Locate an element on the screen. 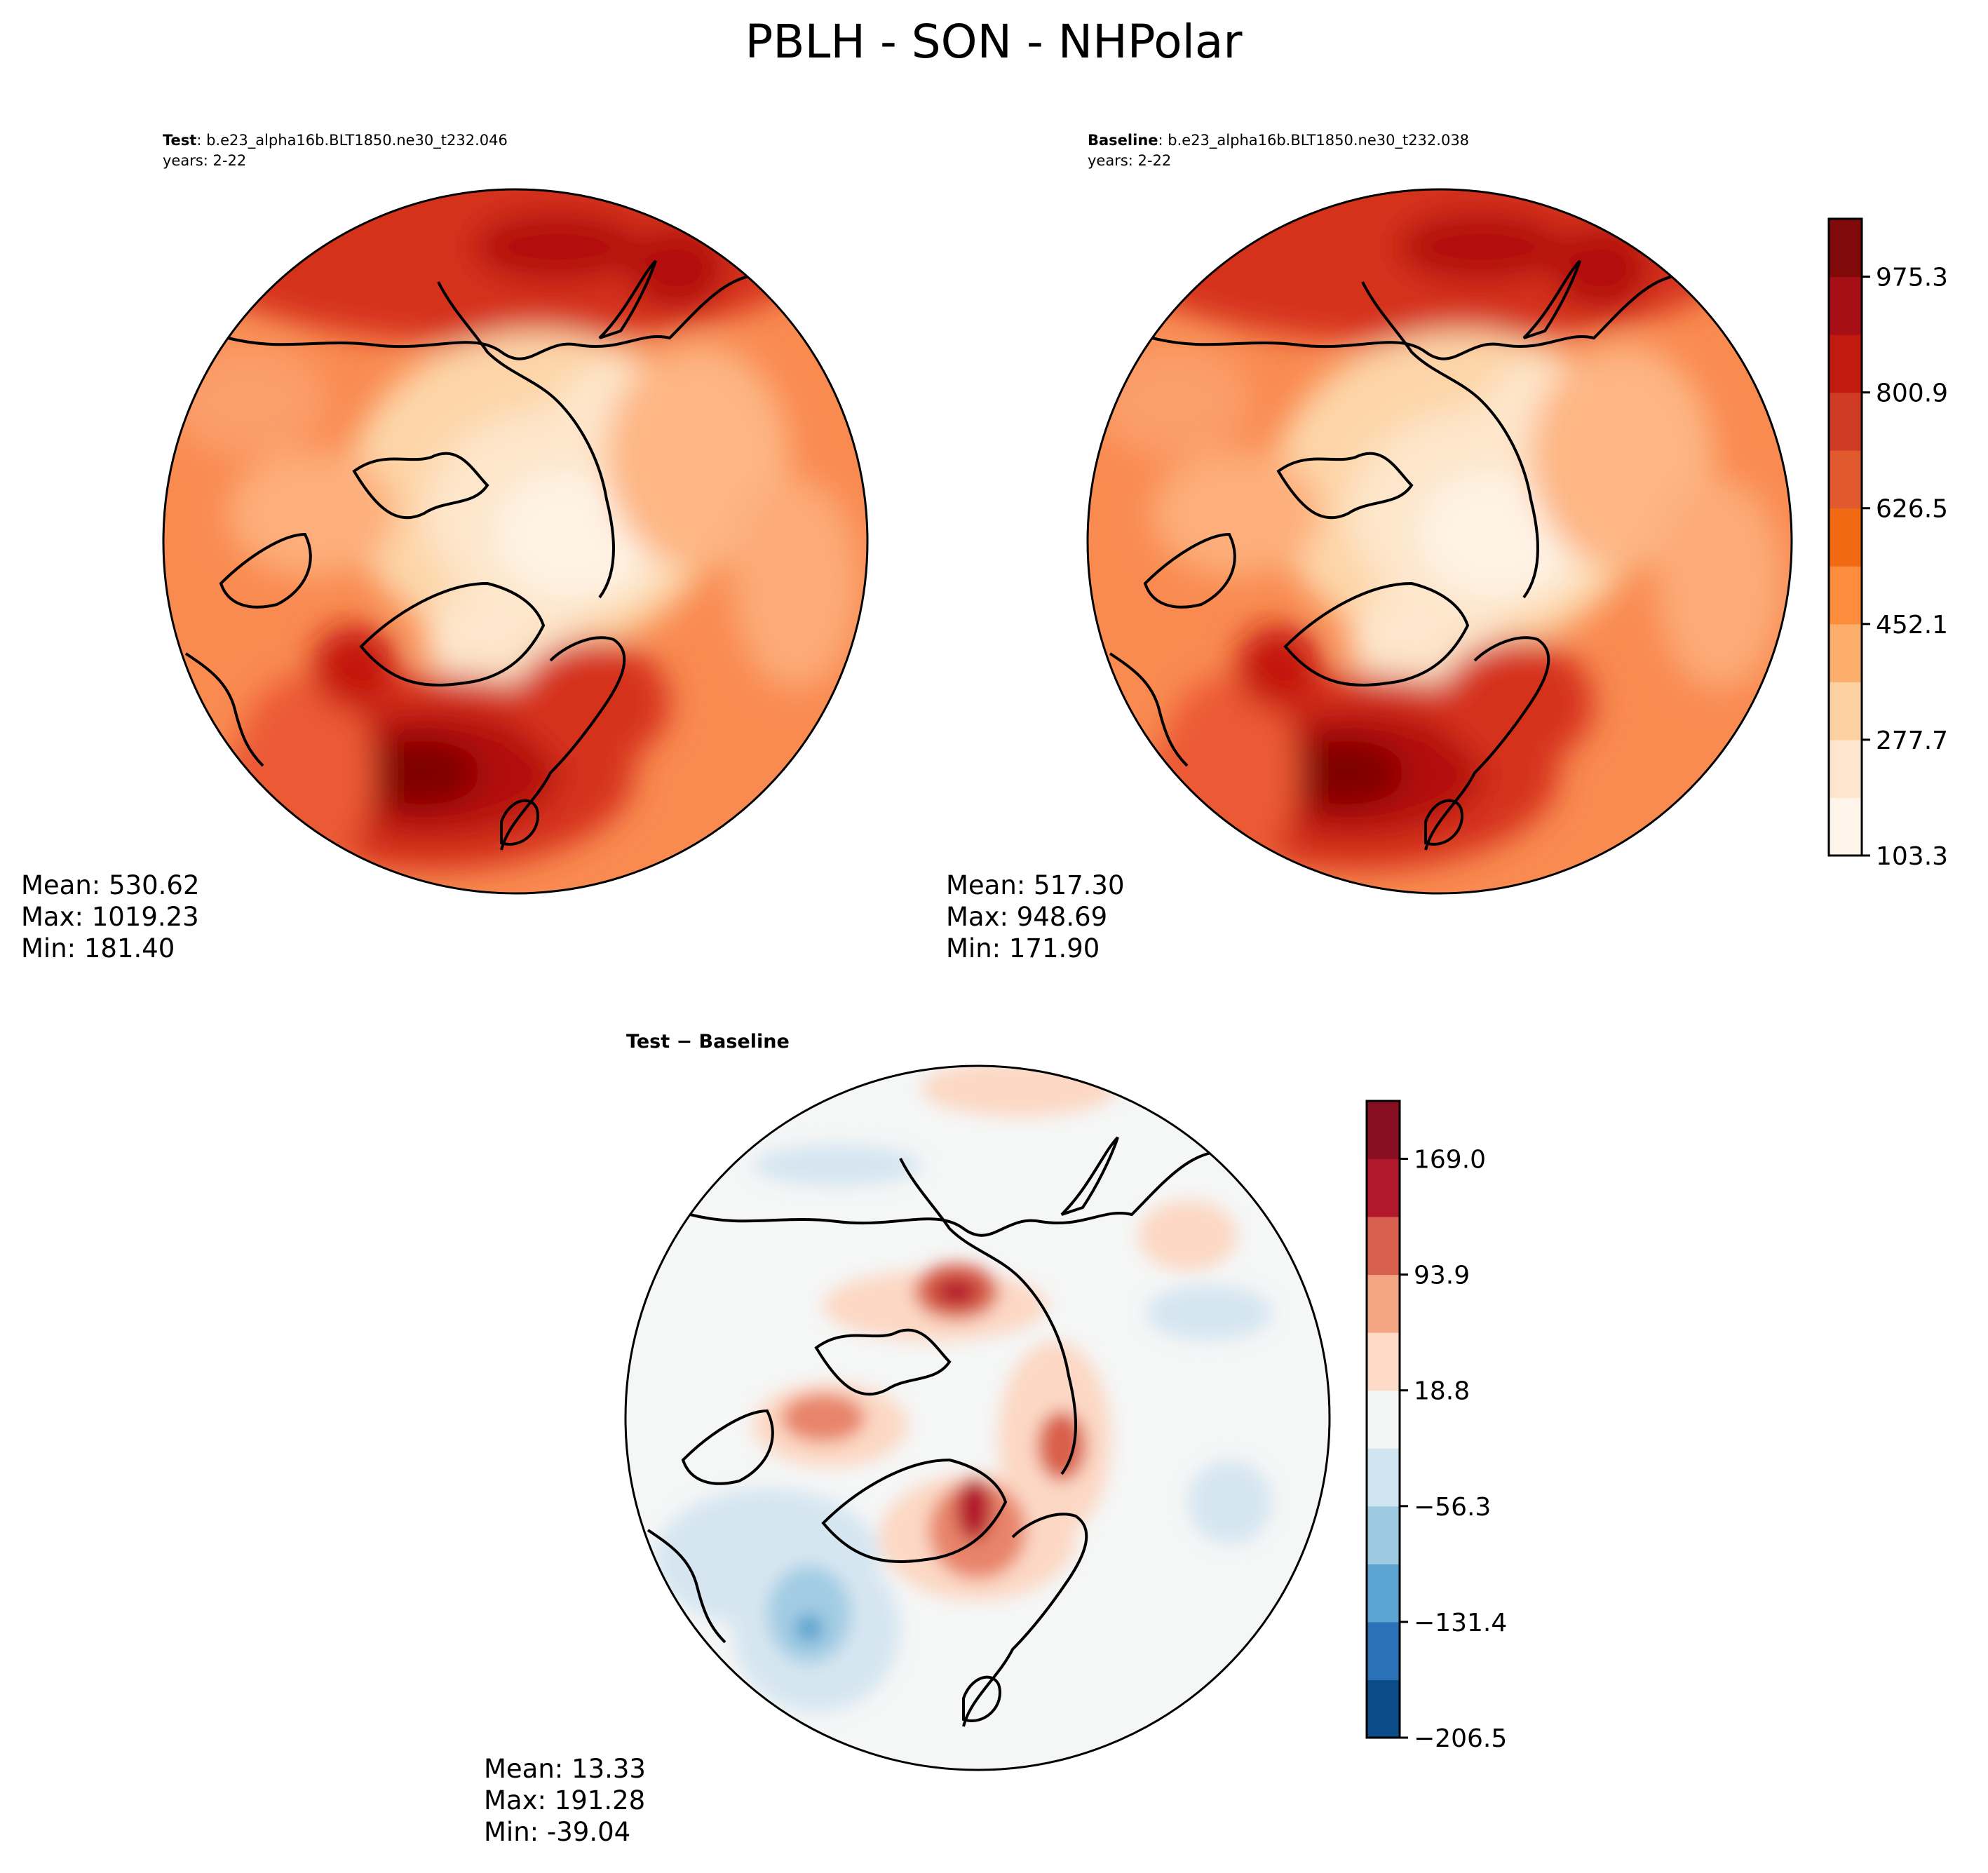 The width and height of the screenshot is (1988, 1873). test-mean: Mean: 530.62 is located at coordinates (110, 885).